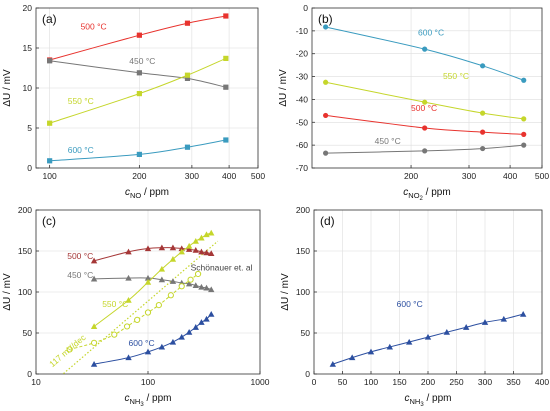  Describe the element at coordinates (302, 77) in the screenshot. I see `y-tick-label: -30` at that location.